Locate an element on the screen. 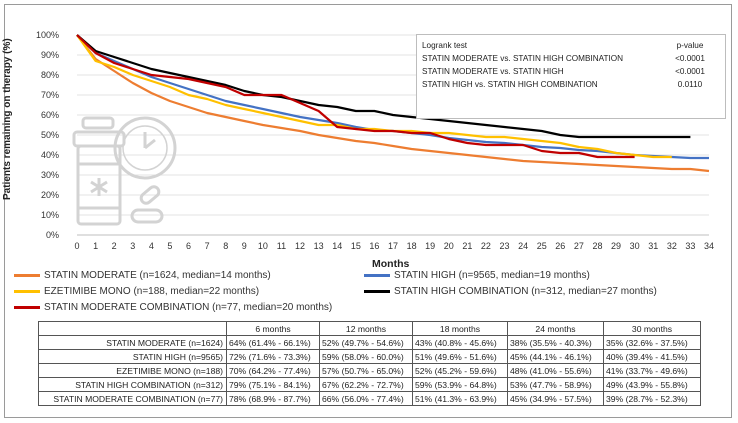 The image size is (738, 423). x-tick-label: 23 is located at coordinates (505, 246).